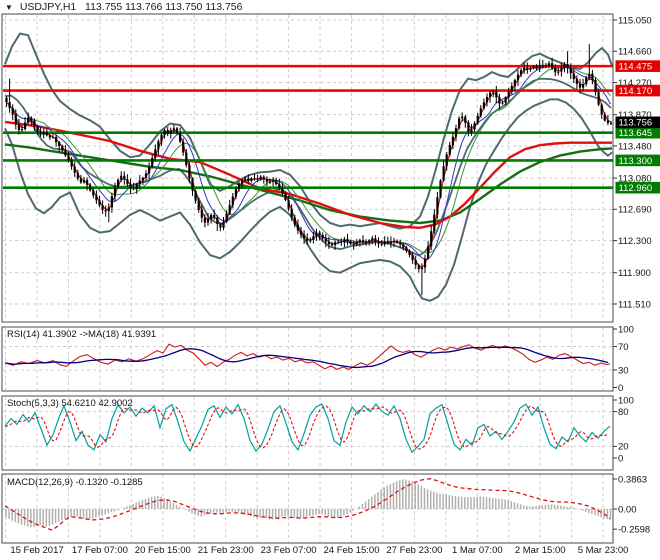  Describe the element at coordinates (635, 83) in the screenshot. I see `price-tick-label: 114.270` at that location.